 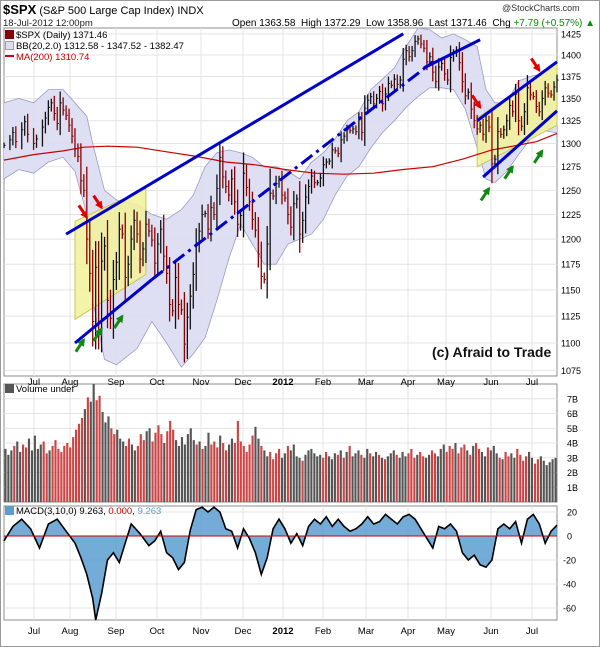 I want to click on volume-y-tick: 2B, so click(x=572, y=473).